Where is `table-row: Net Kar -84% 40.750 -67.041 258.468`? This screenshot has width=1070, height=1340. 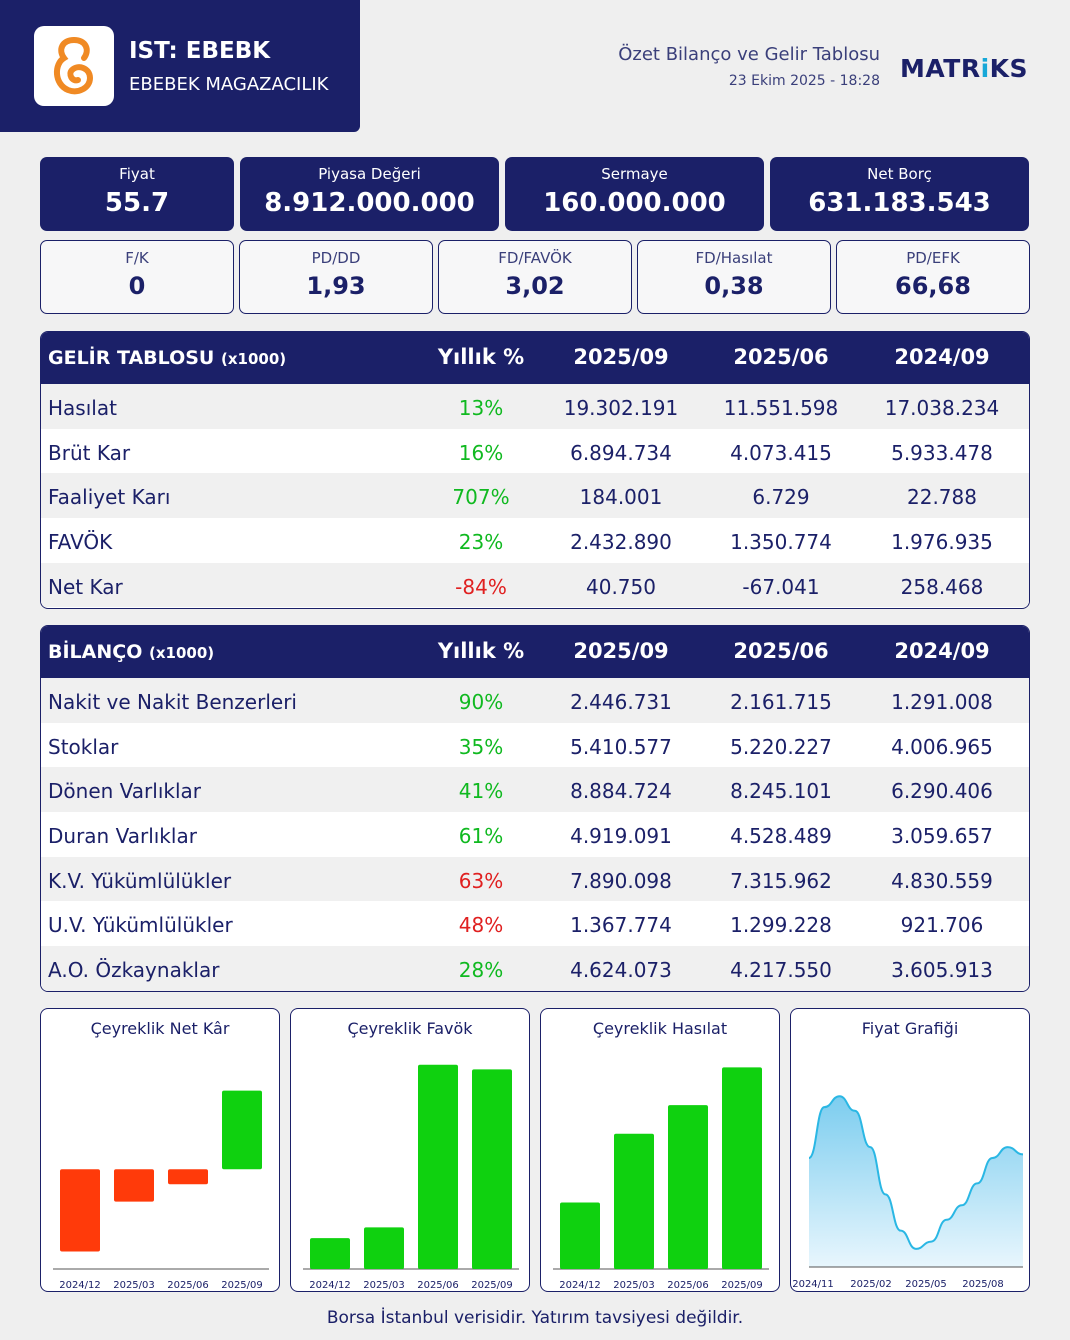
table-row: Net Kar -84% 40.750 -67.041 258.468 is located at coordinates (535, 585).